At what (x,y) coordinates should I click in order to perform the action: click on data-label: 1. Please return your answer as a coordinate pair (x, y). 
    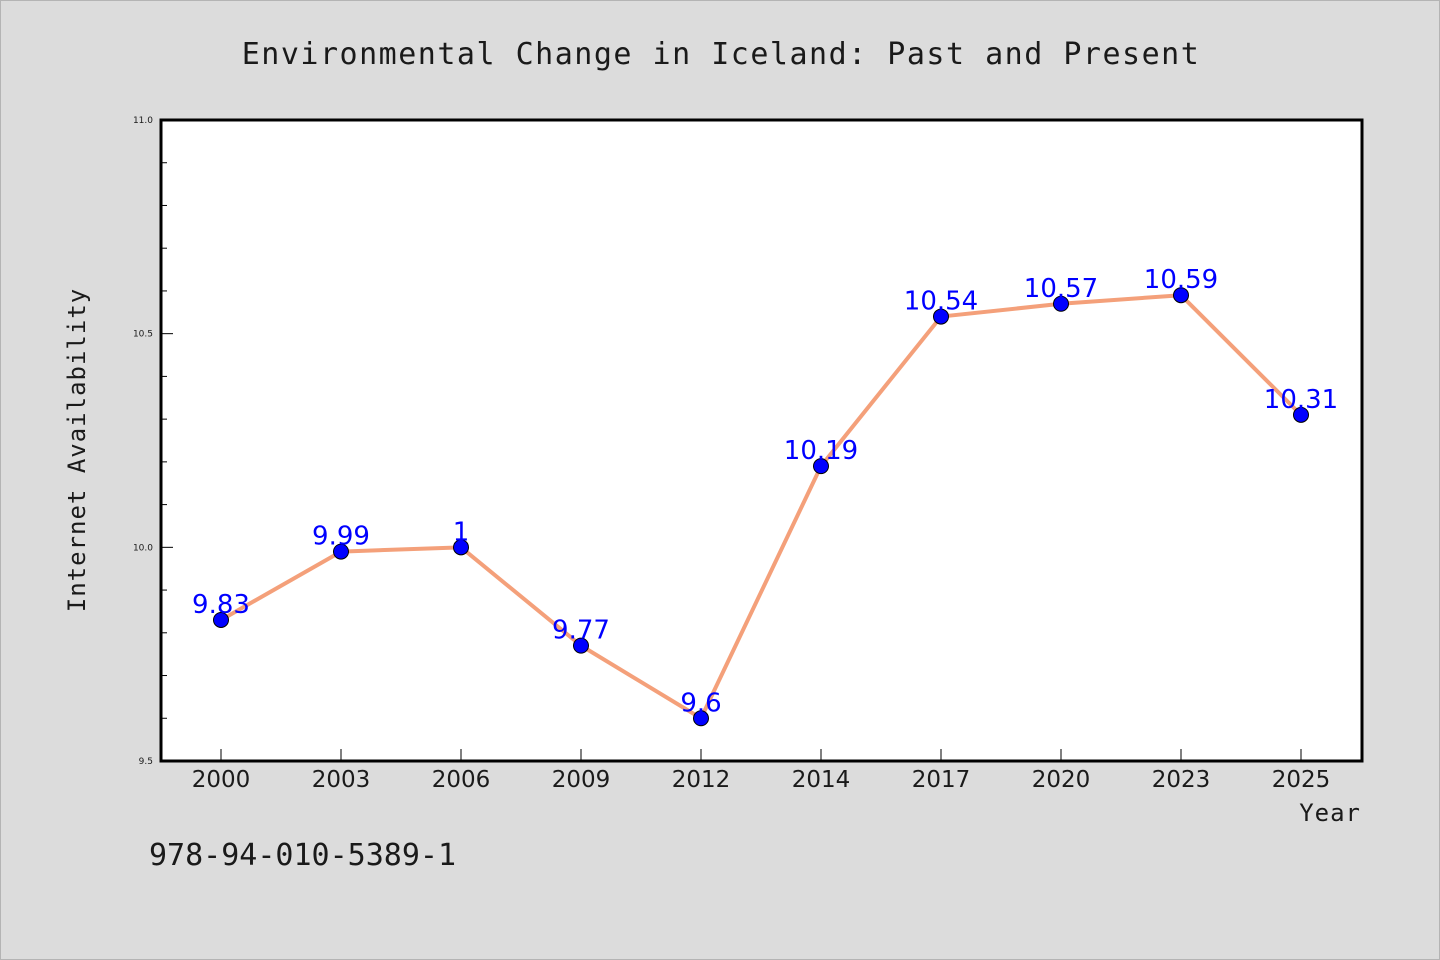
    Looking at the image, I should click on (461, 532).